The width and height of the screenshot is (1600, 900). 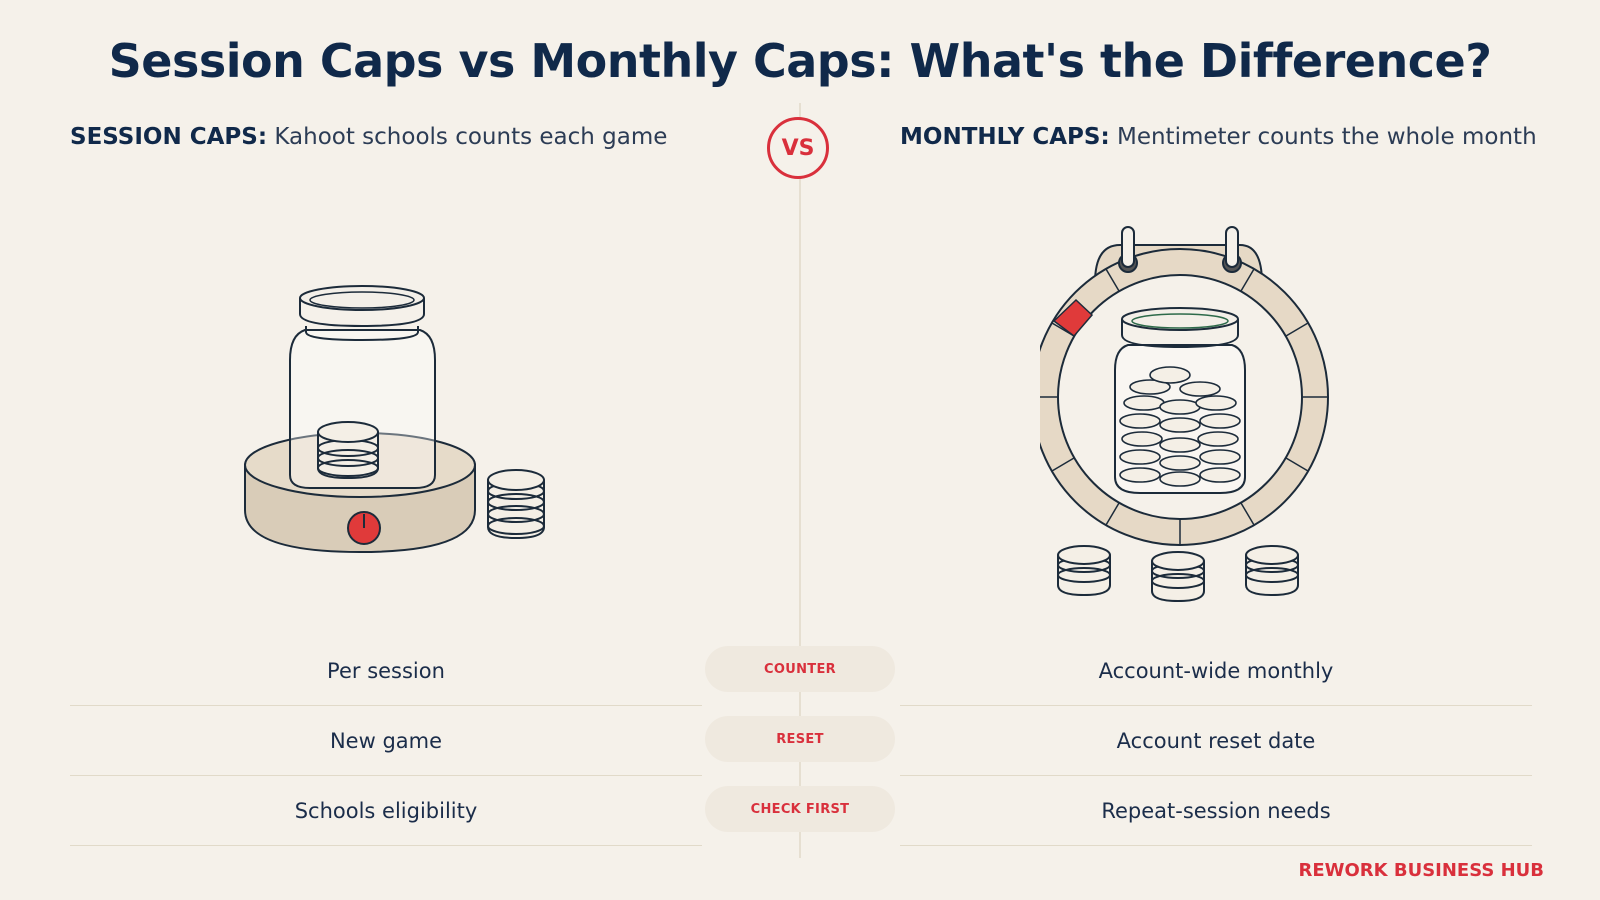 I want to click on jar-with-coins-on-timer-base-icon, so click(x=394, y=419).